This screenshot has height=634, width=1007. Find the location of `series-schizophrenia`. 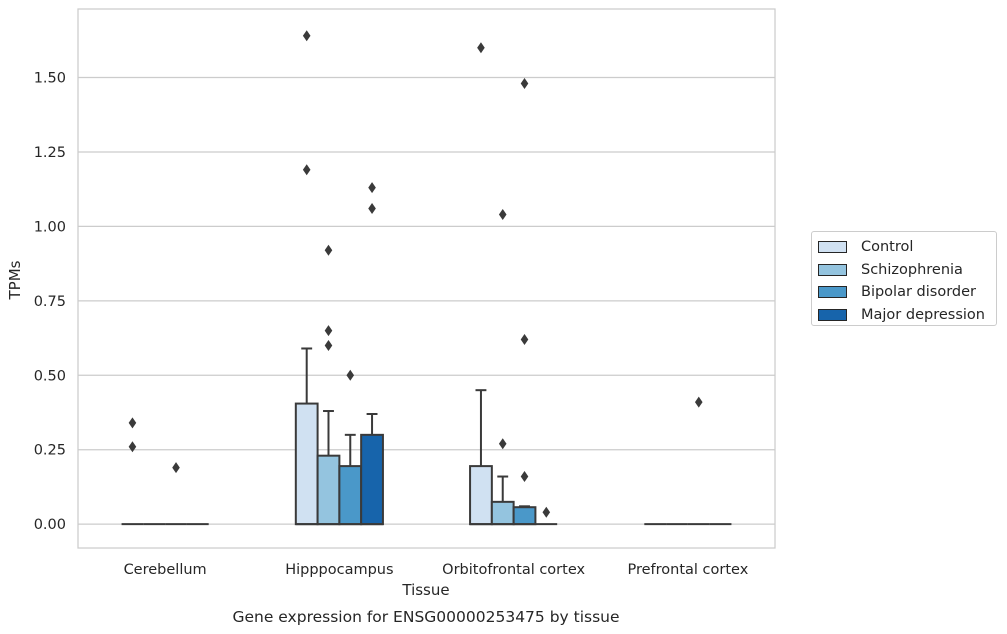

series-schizophrenia is located at coordinates (415, 468).